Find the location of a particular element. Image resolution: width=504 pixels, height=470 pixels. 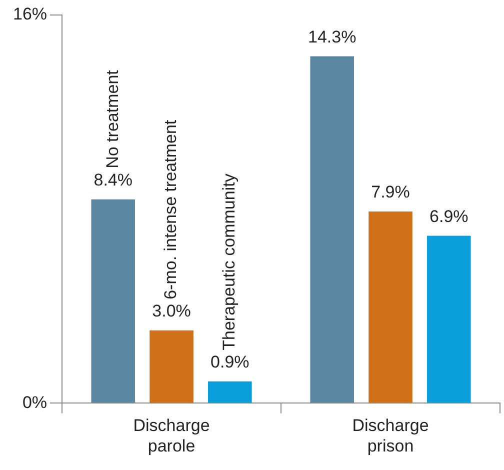

y-tick-label: 16% is located at coordinates (30, 14).